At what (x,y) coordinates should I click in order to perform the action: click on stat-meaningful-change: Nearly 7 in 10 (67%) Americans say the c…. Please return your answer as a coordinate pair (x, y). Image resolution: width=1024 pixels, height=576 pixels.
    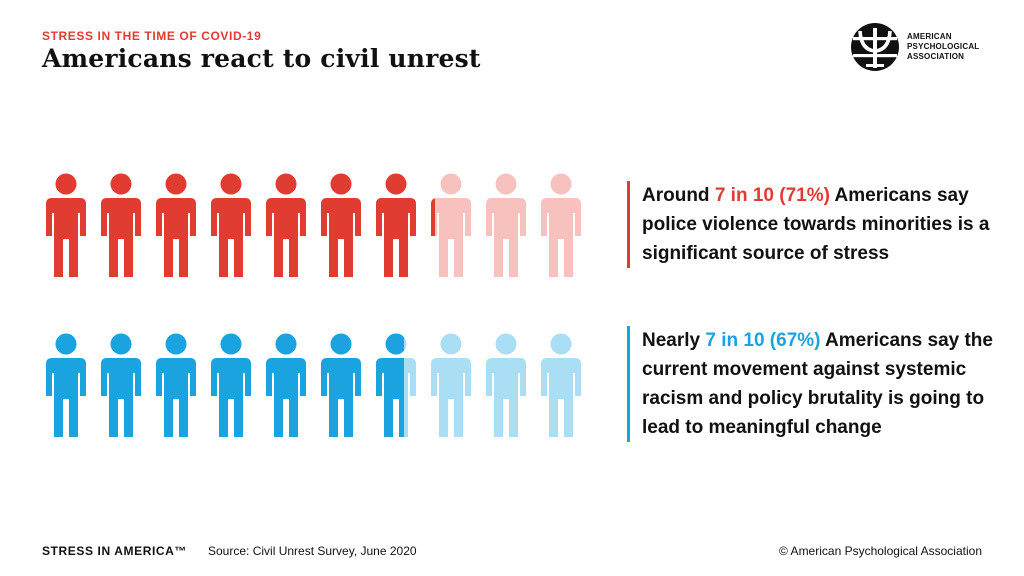
    Looking at the image, I should click on (819, 384).